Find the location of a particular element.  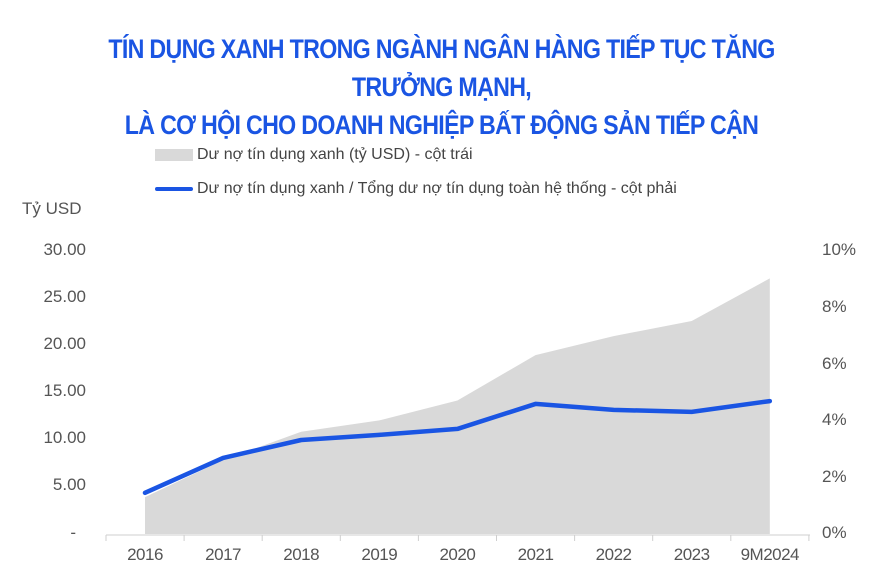

line-series is located at coordinates (457, 447).